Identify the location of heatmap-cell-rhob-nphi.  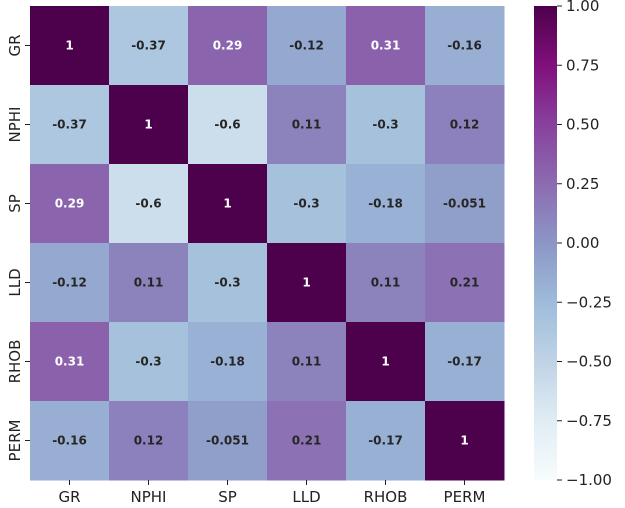
(149, 362).